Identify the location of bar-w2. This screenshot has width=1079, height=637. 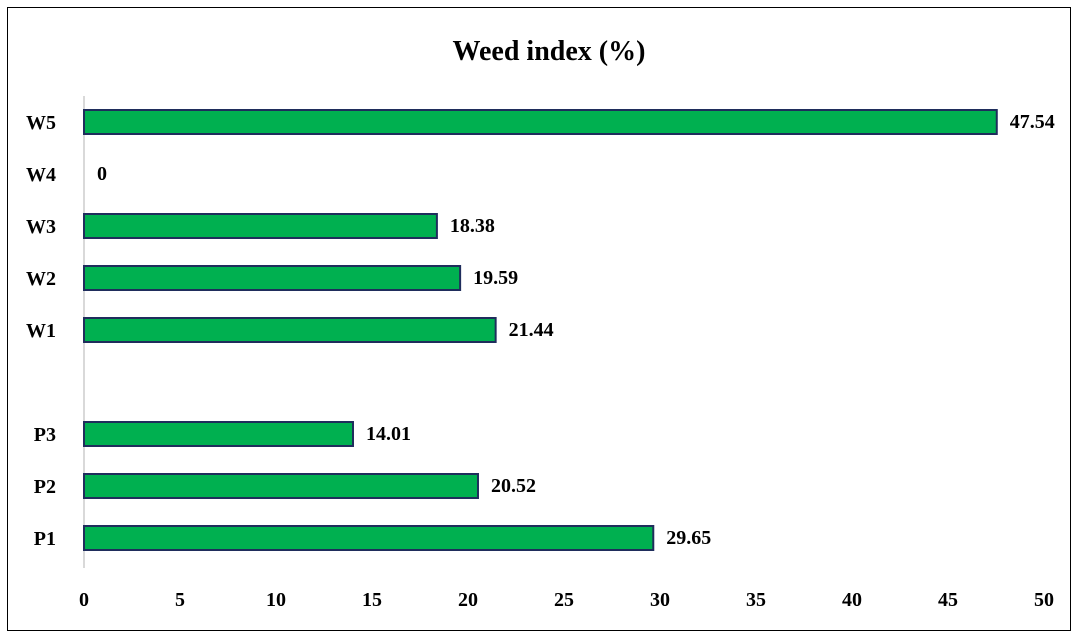
(272, 278).